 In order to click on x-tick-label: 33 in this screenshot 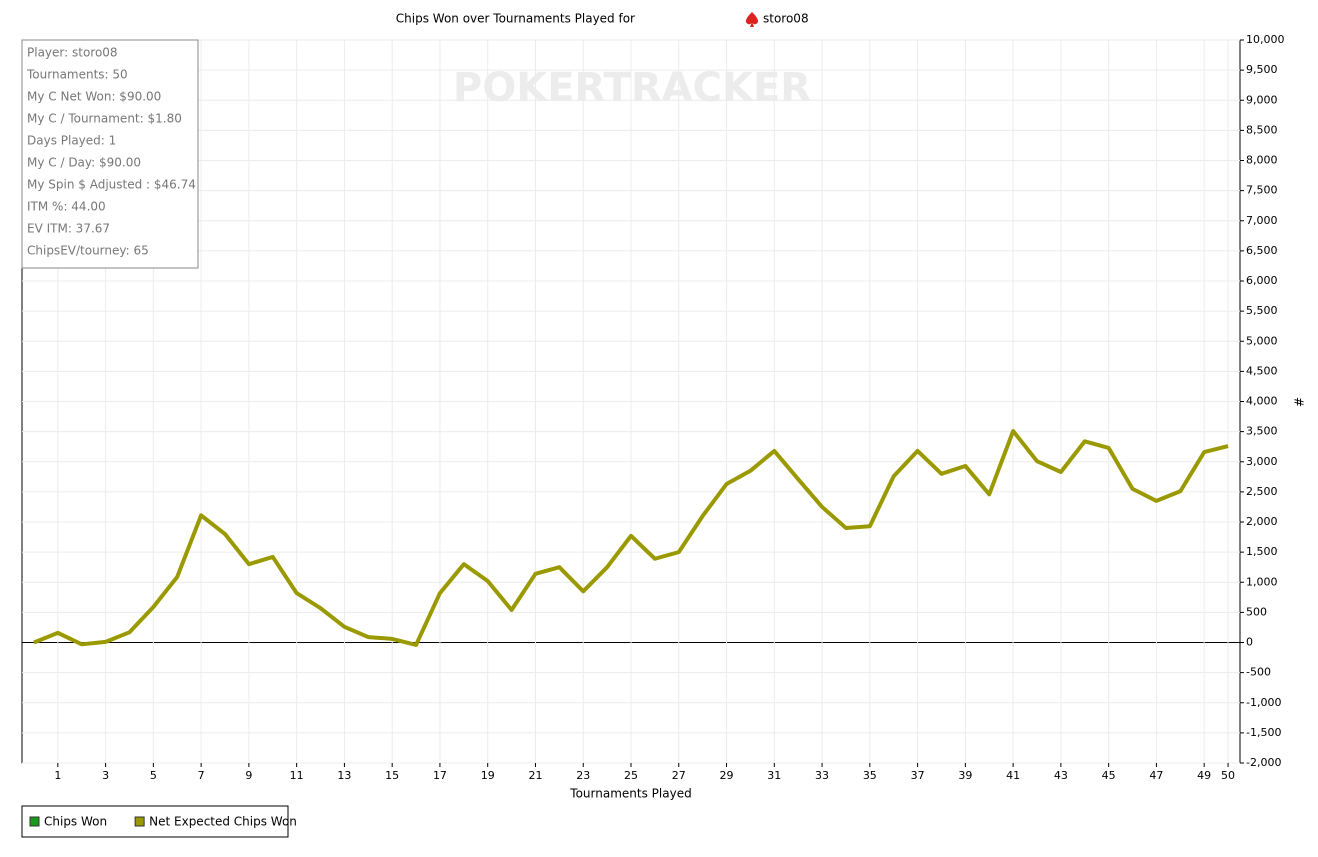, I will do `click(822, 775)`.